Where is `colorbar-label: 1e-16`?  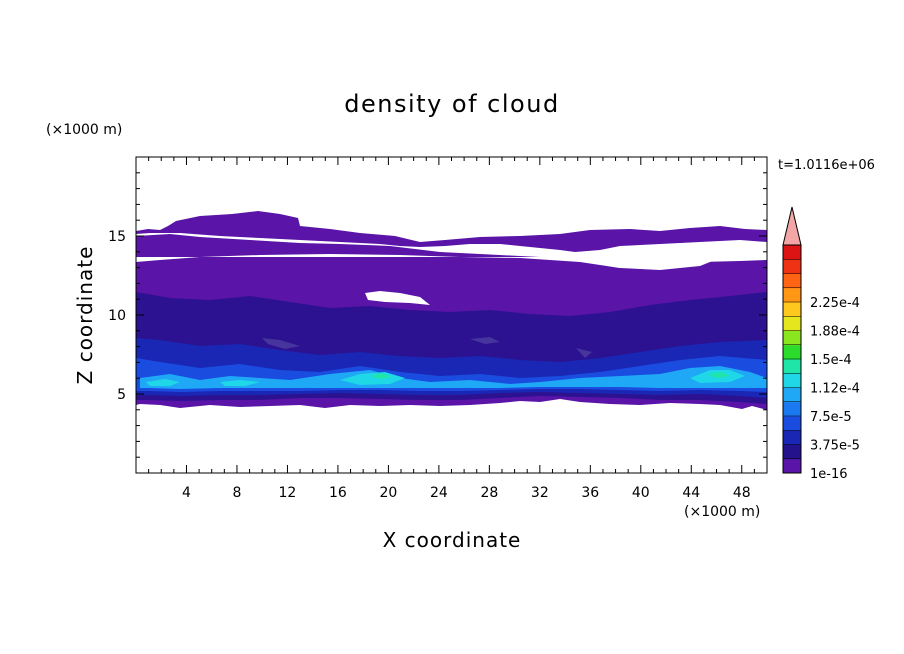 colorbar-label: 1e-16 is located at coordinates (829, 474).